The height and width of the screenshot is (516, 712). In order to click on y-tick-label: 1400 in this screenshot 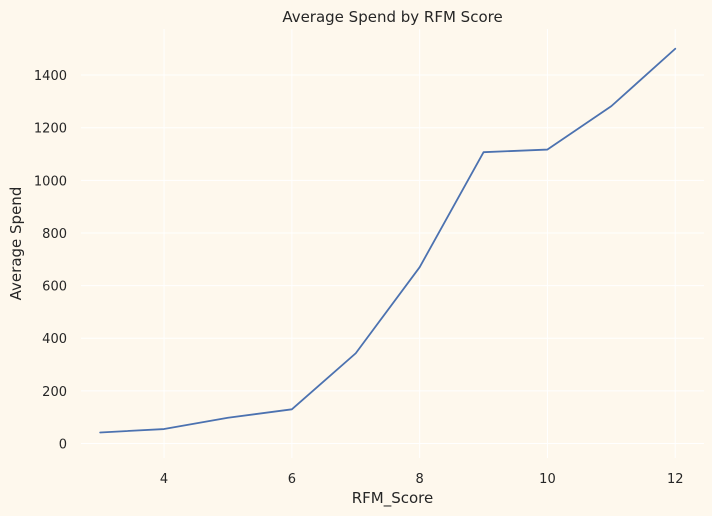, I will do `click(50, 76)`.